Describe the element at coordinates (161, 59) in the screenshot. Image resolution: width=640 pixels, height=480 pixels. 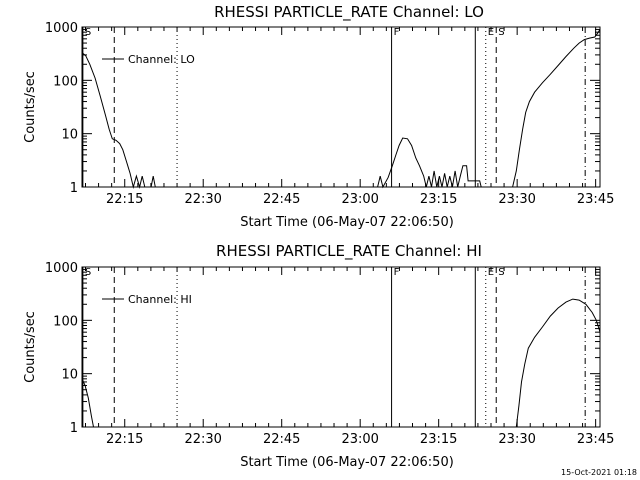
I see `legend-label: Channel: LO` at that location.